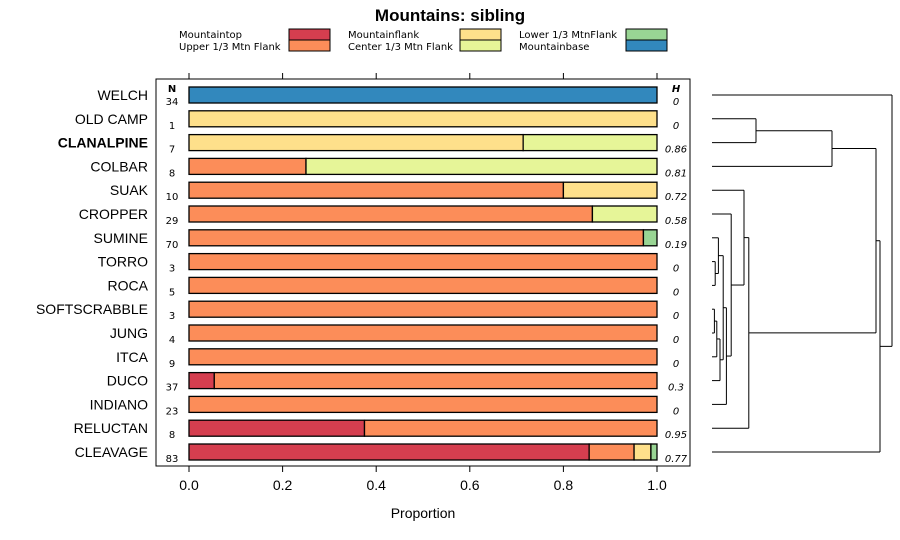  What do you see at coordinates (172, 388) in the screenshot?
I see `row-n-12: 37` at bounding box center [172, 388].